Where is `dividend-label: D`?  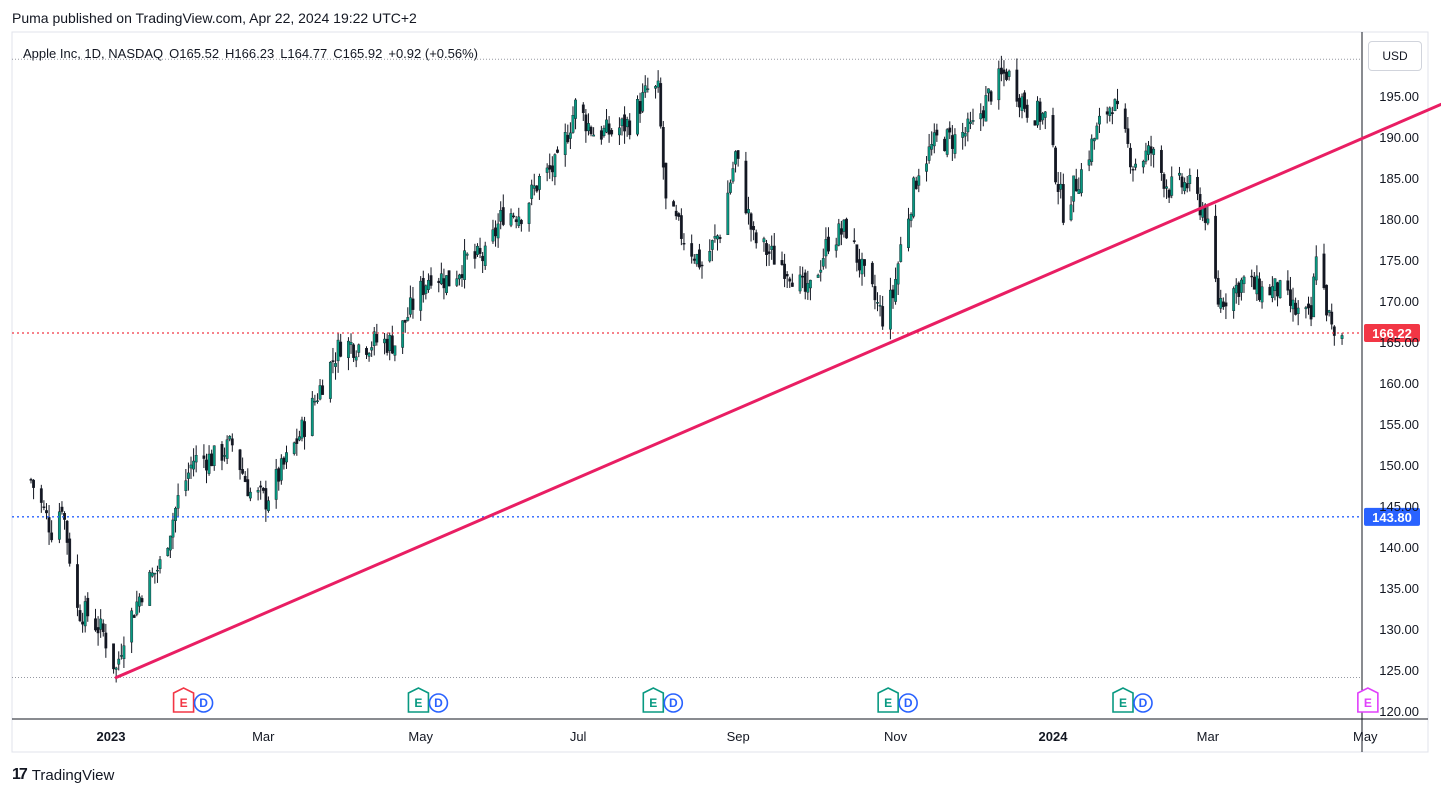
dividend-label: D is located at coordinates (203, 703).